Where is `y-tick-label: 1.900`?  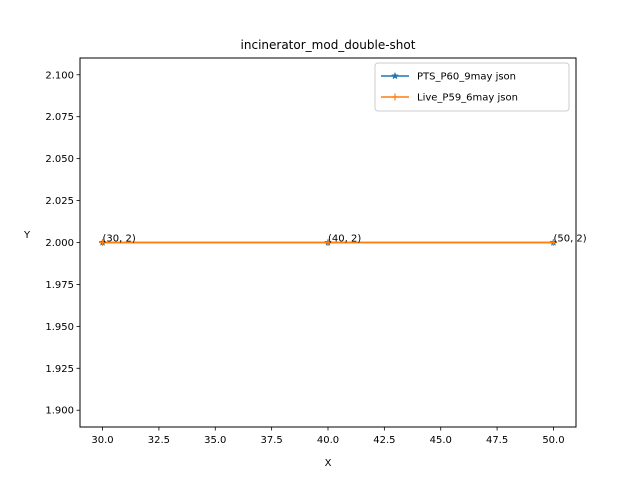 y-tick-label: 1.900 is located at coordinates (59, 411).